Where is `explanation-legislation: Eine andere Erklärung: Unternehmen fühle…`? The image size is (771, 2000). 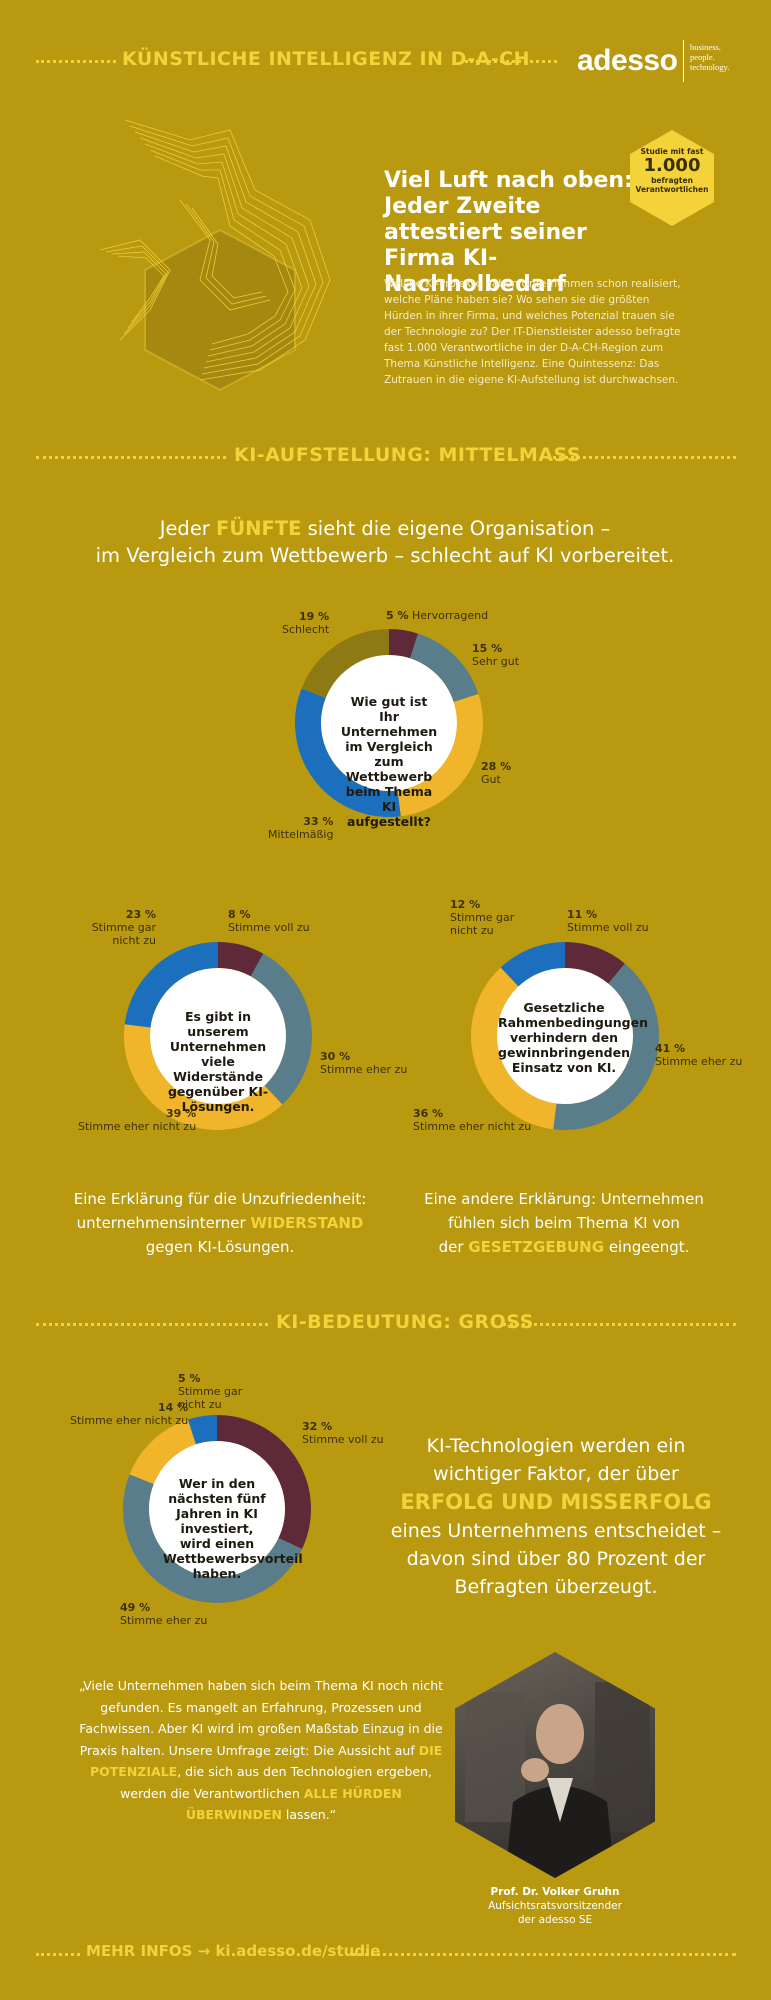 explanation-legislation: Eine andere Erklärung: Unternehmen fühle… is located at coordinates (564, 1223).